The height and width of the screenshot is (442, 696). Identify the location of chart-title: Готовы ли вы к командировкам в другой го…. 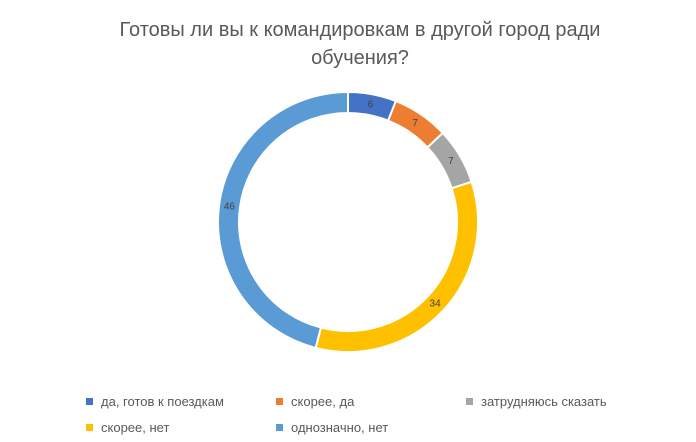
(360, 44).